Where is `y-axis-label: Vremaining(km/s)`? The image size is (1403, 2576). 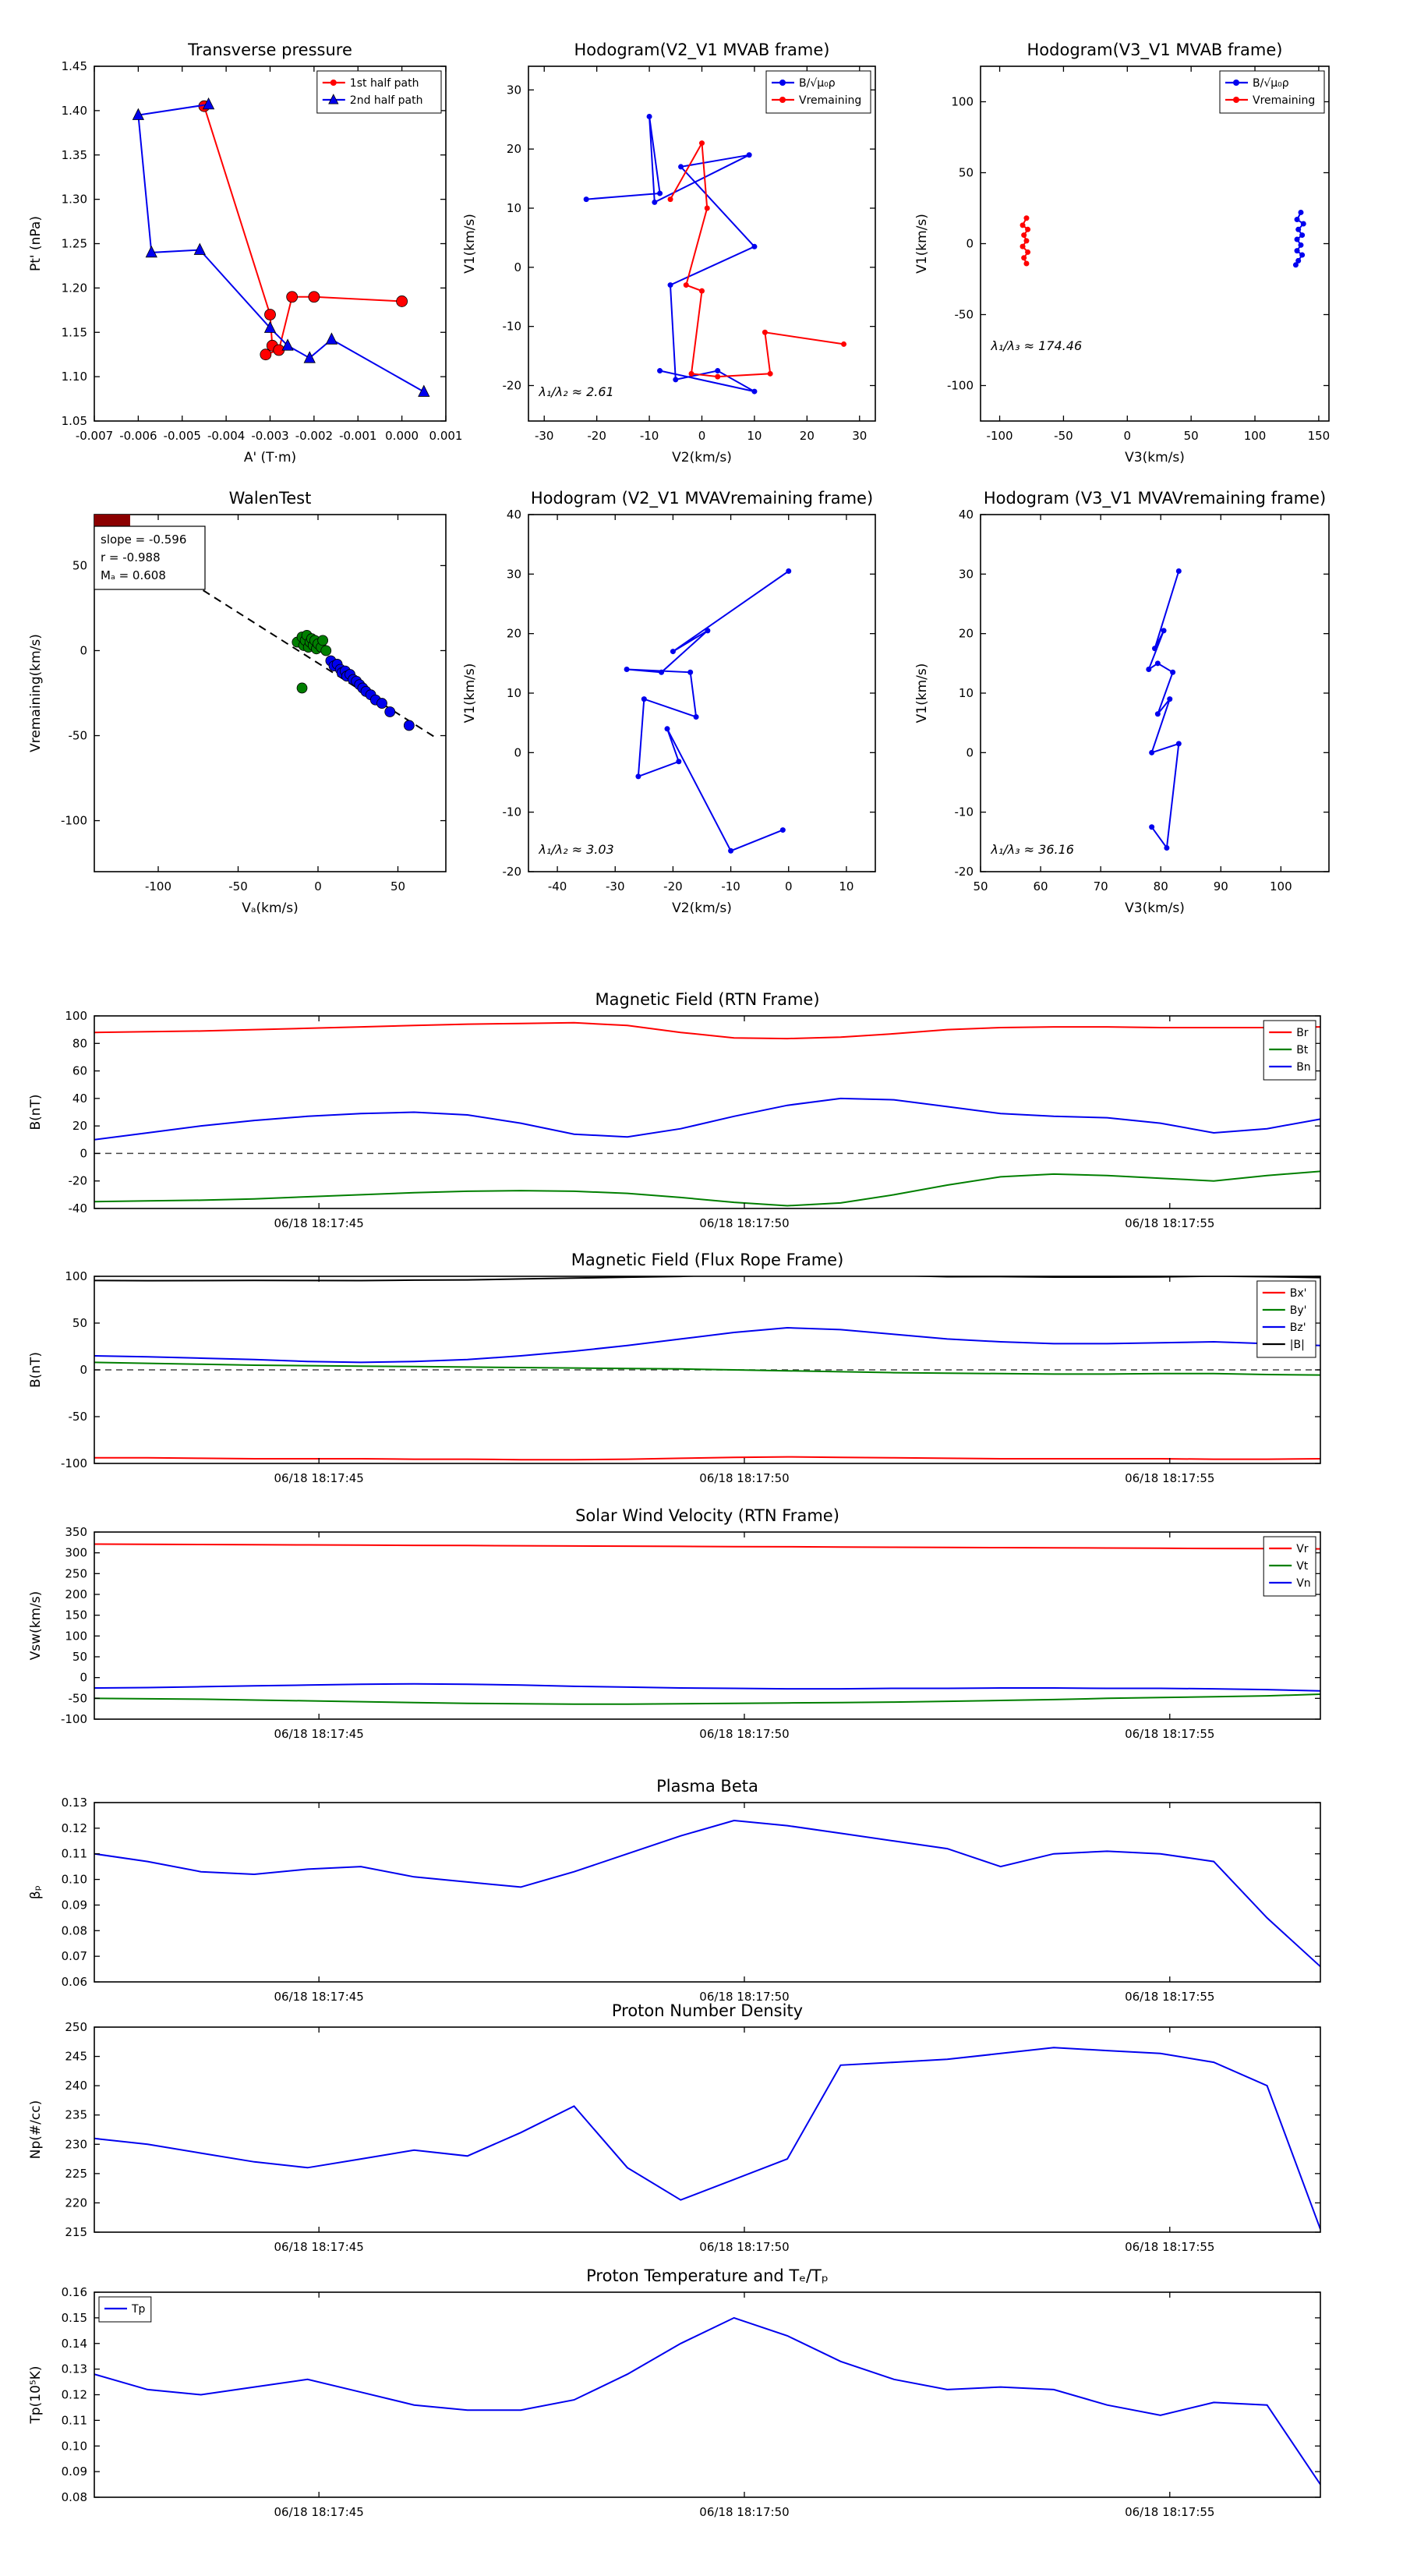
y-axis-label: Vremaining(km/s) is located at coordinates (36, 693).